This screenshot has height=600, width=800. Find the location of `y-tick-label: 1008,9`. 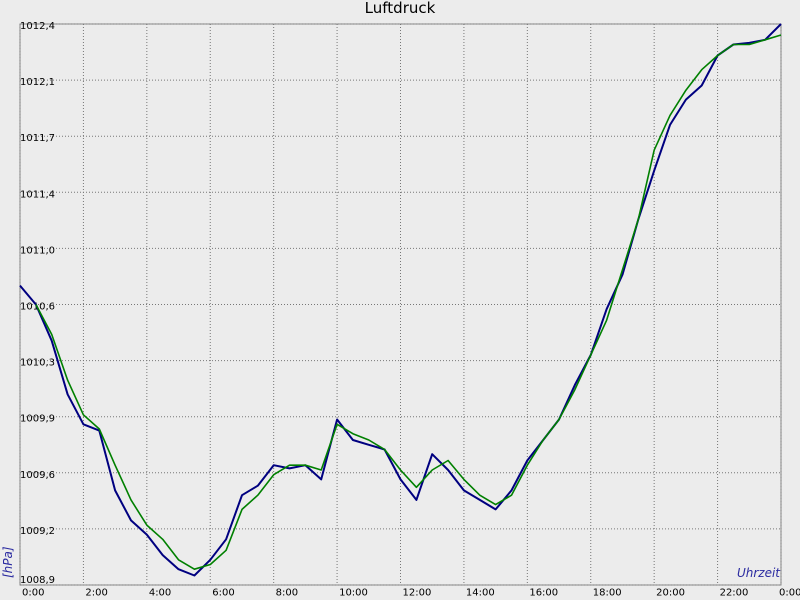

y-tick-label: 1008,9 is located at coordinates (37, 580).